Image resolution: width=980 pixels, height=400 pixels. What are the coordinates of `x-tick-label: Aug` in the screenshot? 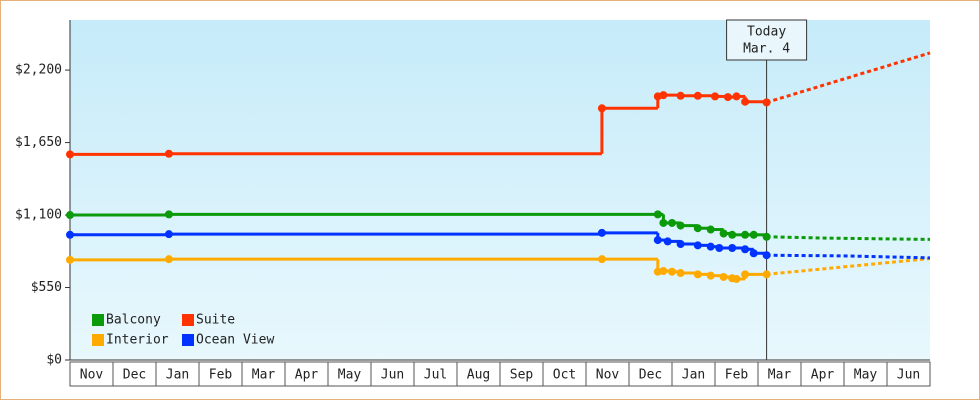 It's located at (478, 375).